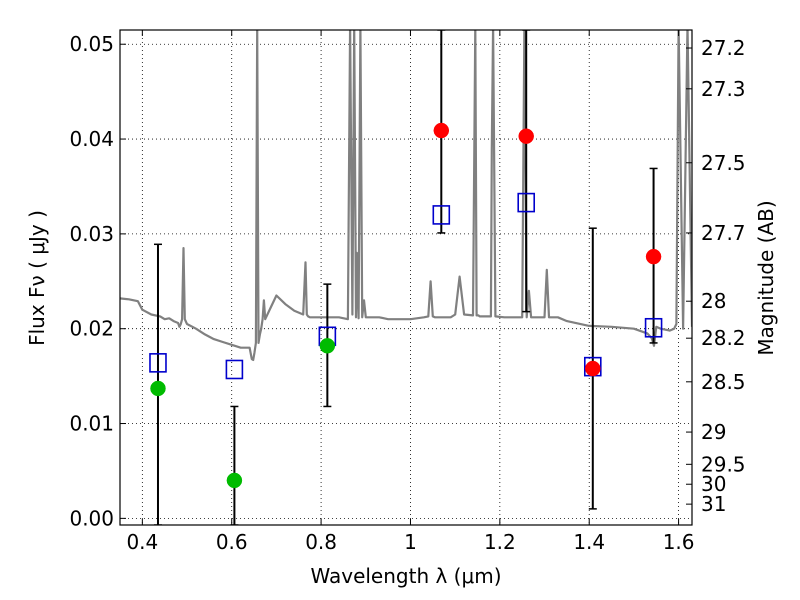  Describe the element at coordinates (723, 464) in the screenshot. I see `right-tick-label: 29.5` at that location.